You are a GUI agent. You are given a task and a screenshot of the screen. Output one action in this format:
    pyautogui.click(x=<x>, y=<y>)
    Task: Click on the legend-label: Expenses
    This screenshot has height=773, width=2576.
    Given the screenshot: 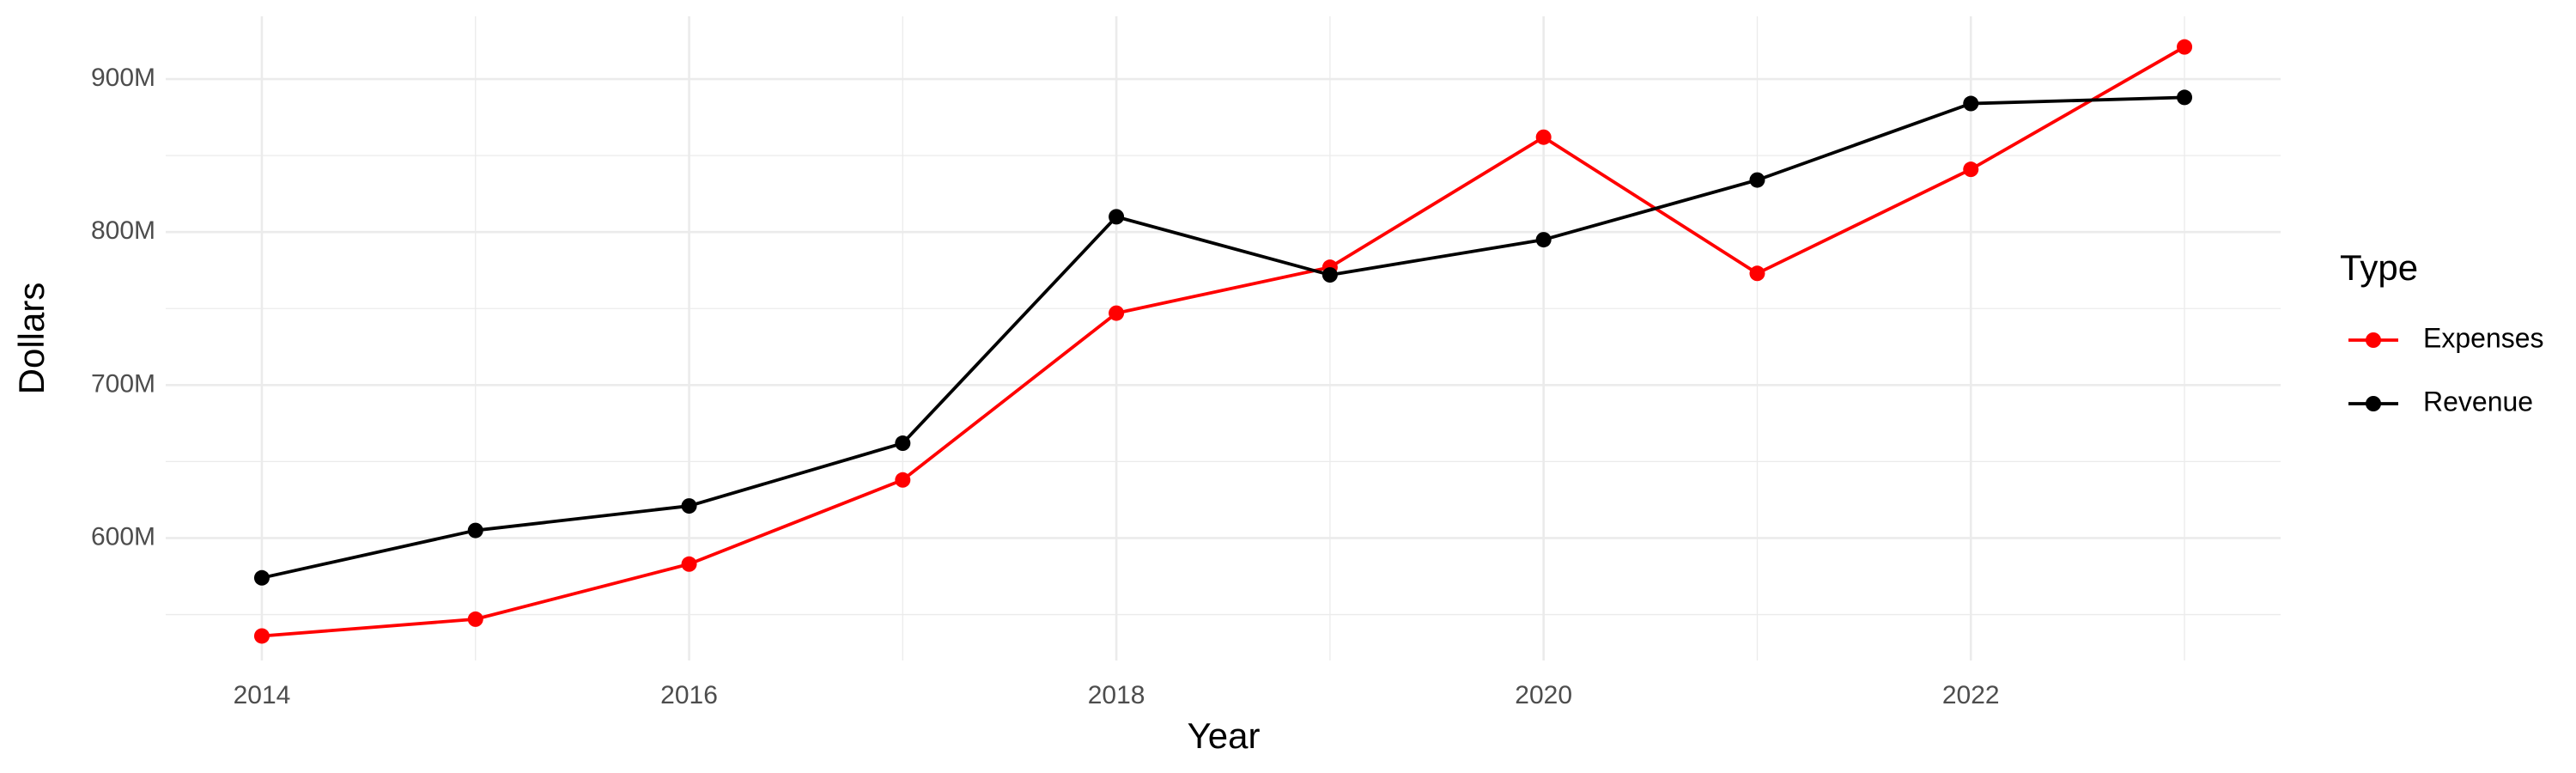 What is the action you would take?
    pyautogui.click(x=2484, y=337)
    